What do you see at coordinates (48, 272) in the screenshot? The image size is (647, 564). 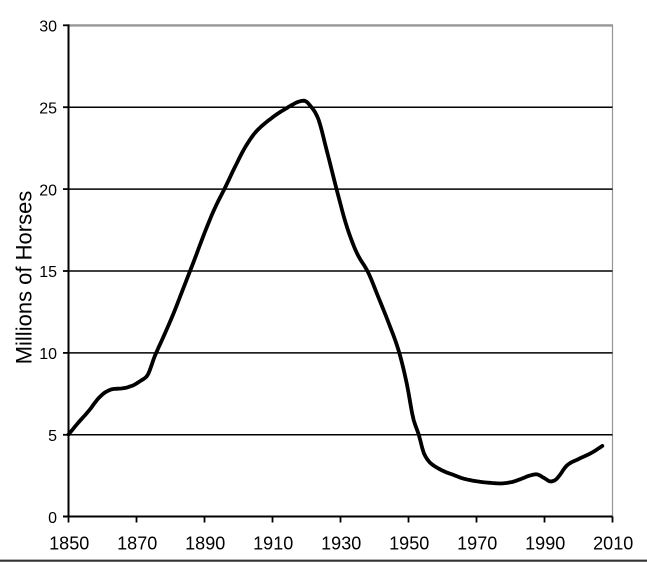 I see `svg-text: 15` at bounding box center [48, 272].